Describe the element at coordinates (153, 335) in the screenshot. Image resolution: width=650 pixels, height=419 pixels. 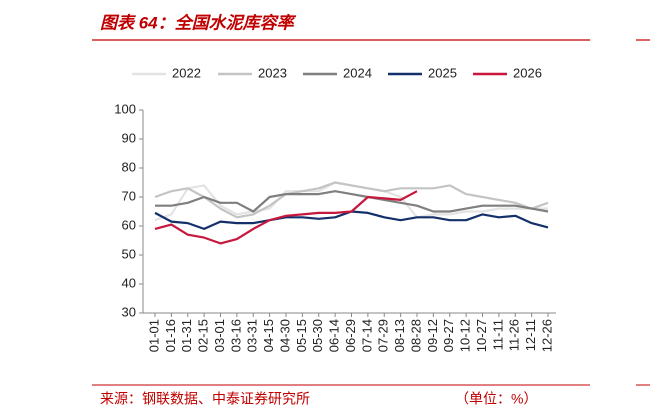
I see `x-tick-label: 01-01` at that location.